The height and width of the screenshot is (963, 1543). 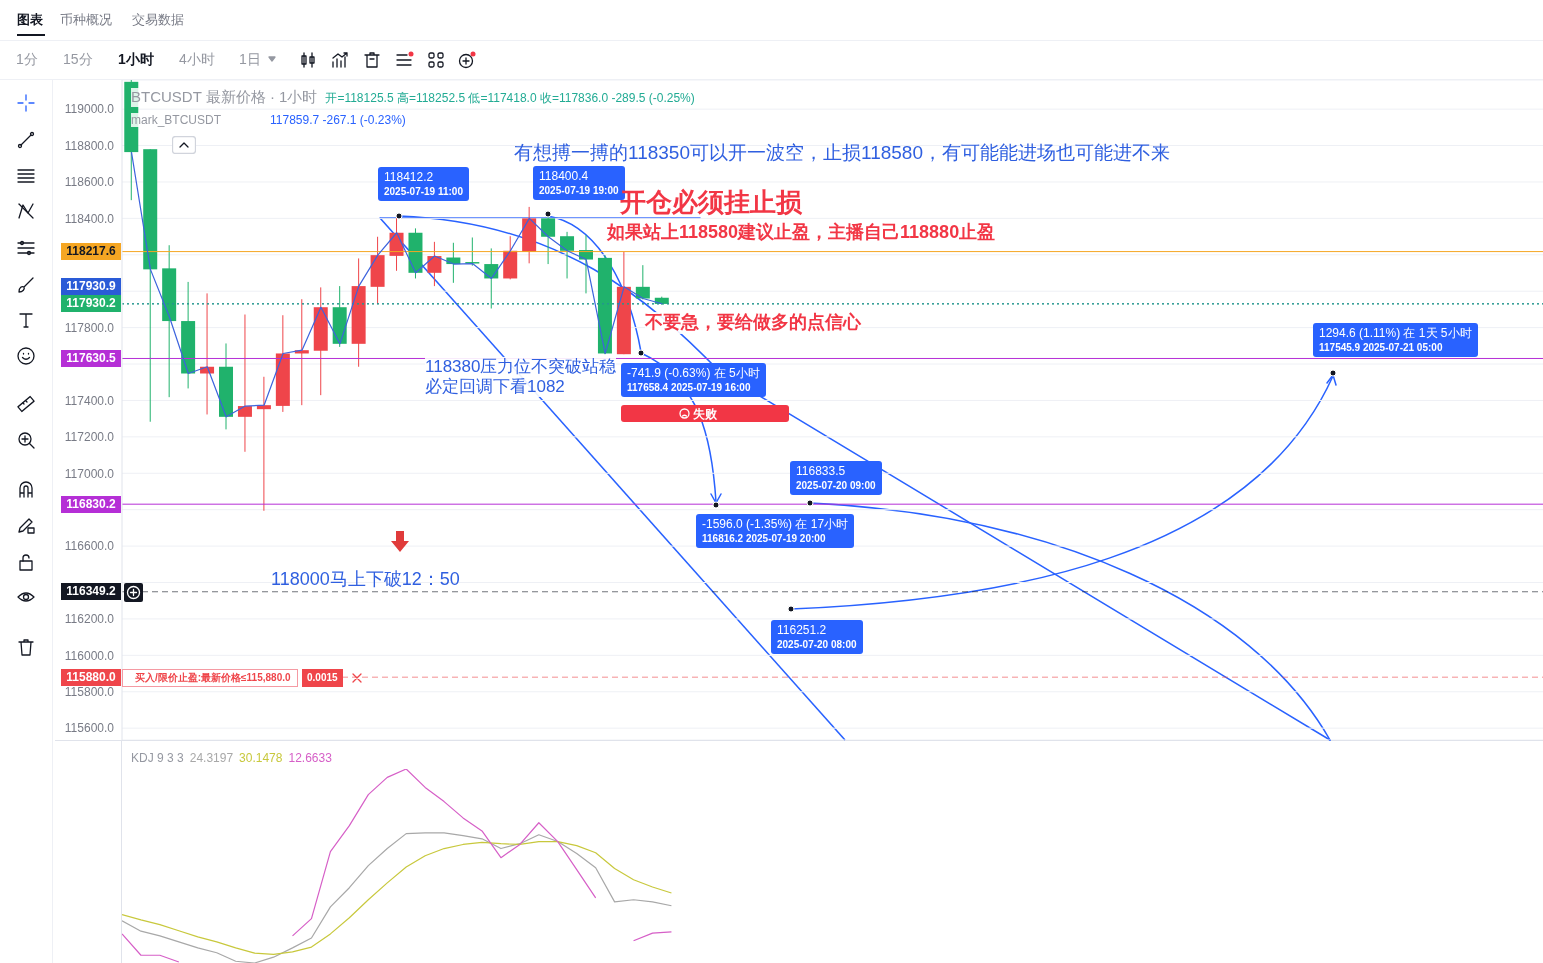 What do you see at coordinates (365, 580) in the screenshot?
I see `annotation: 118000马上下破12：50` at bounding box center [365, 580].